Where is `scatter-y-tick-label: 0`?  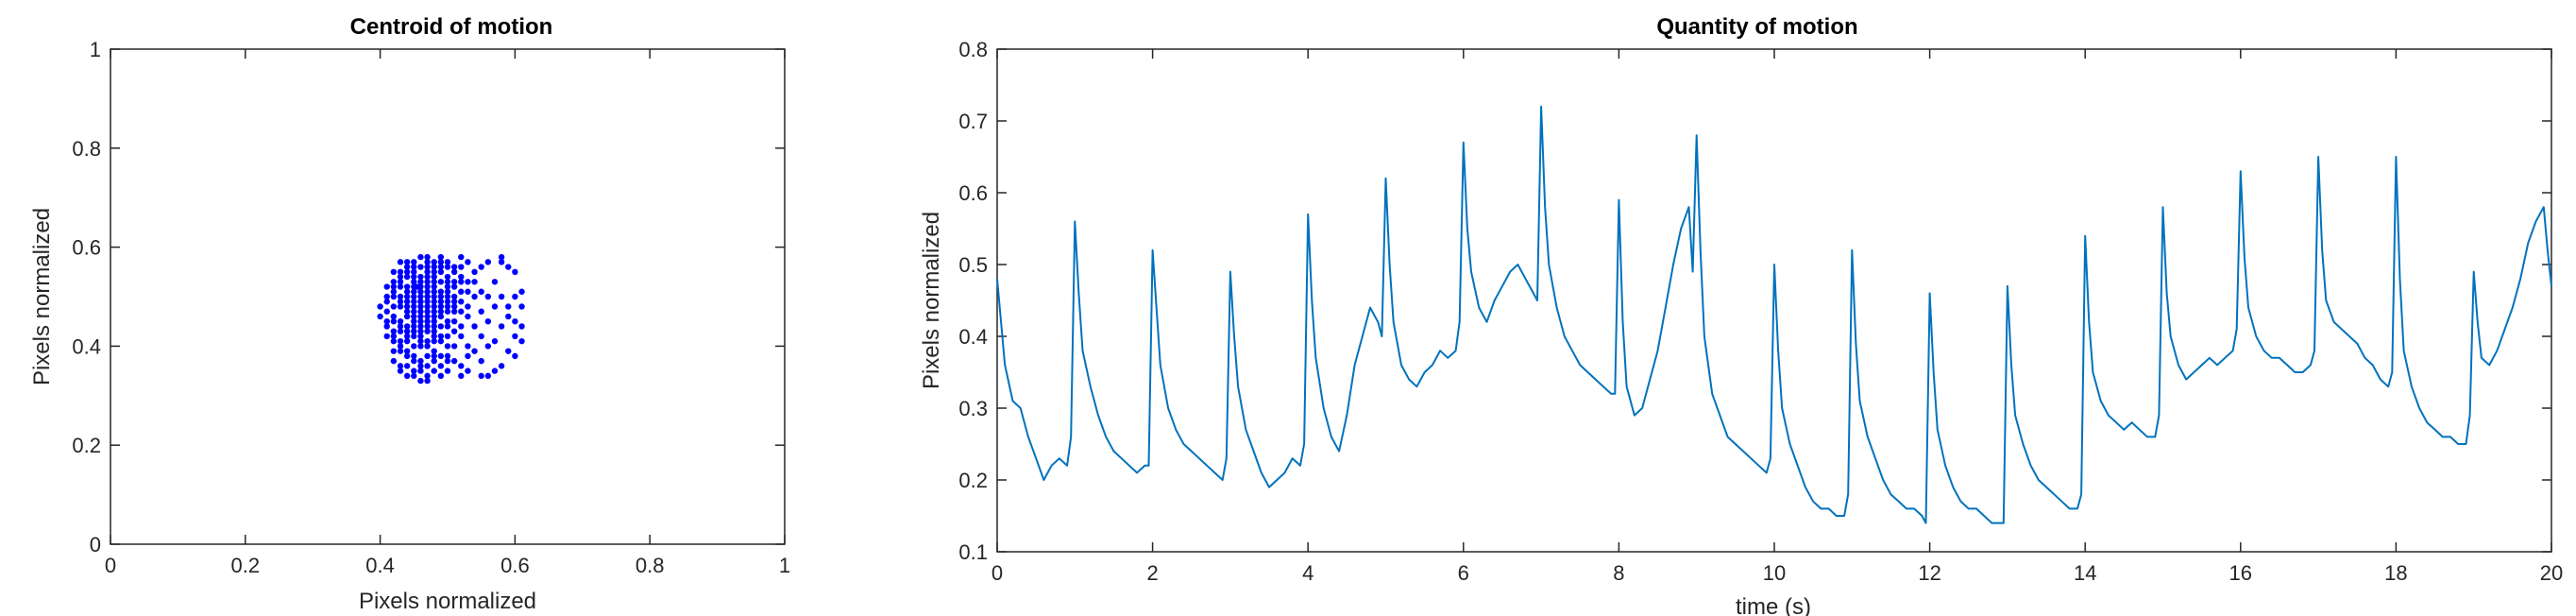
scatter-y-tick-label: 0 is located at coordinates (95, 545).